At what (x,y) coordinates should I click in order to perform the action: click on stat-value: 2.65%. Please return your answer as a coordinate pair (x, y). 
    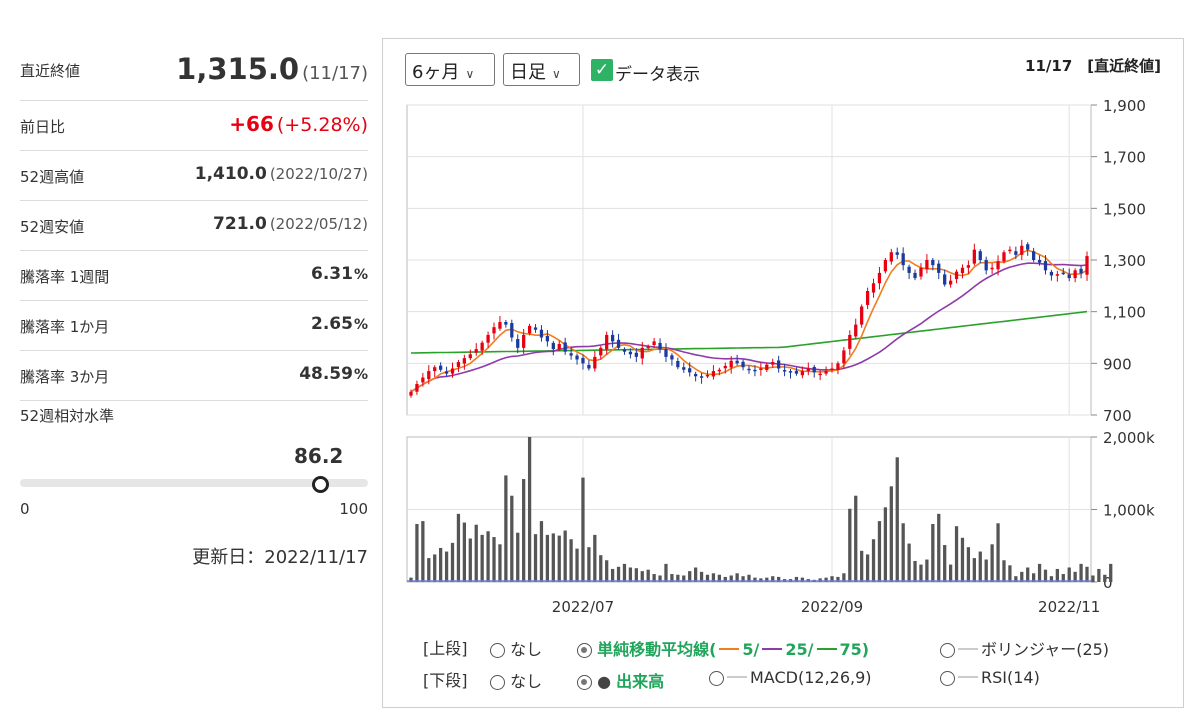
    Looking at the image, I should click on (339, 324).